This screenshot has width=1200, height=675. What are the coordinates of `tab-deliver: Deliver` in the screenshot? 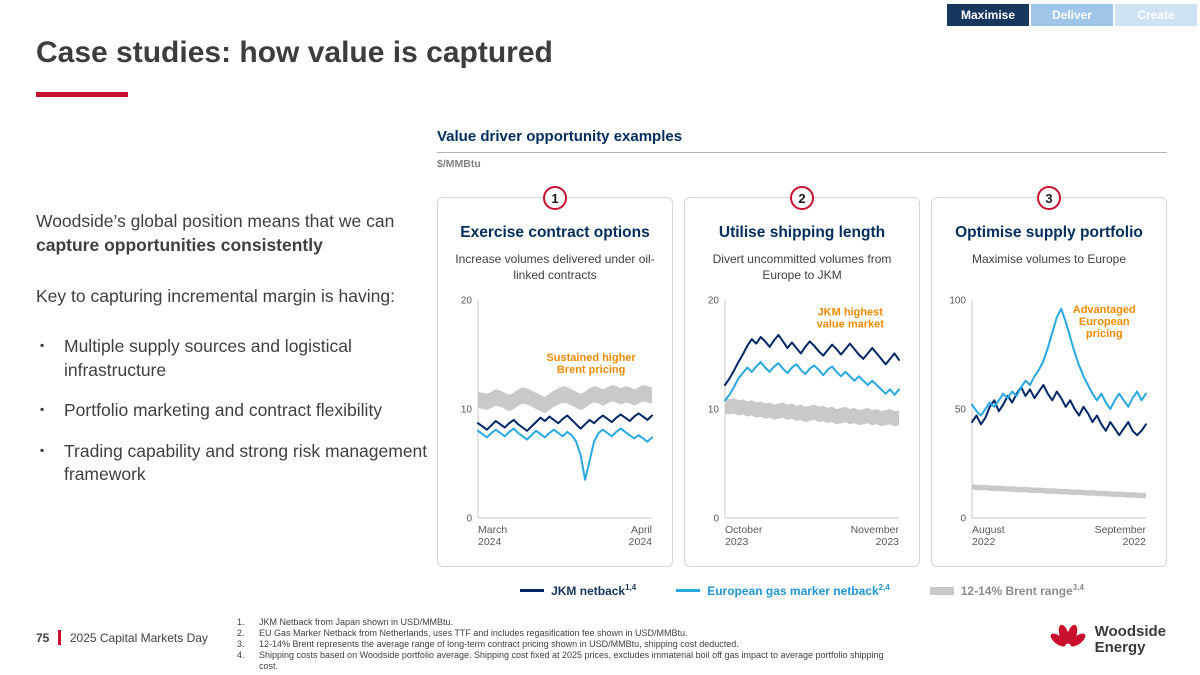 It's located at (1072, 15).